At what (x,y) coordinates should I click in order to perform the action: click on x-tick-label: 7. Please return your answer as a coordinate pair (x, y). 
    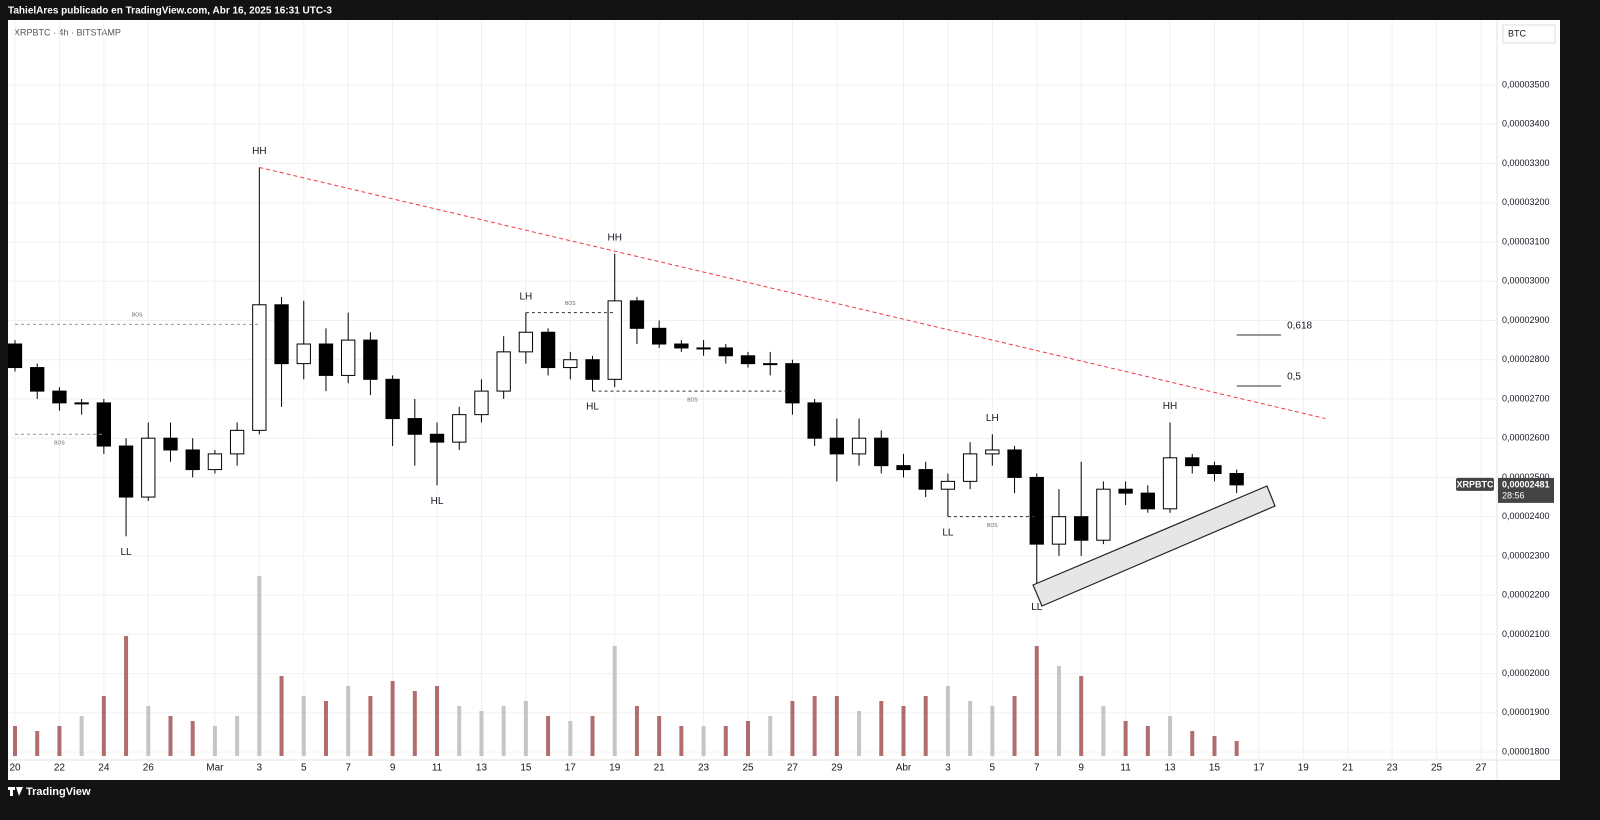
    Looking at the image, I should click on (1037, 768).